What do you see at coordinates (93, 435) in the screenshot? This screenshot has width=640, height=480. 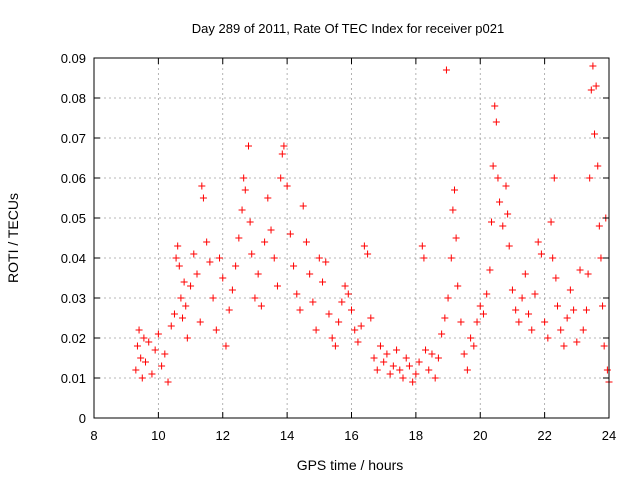 I see `x-tick-label: 8` at bounding box center [93, 435].